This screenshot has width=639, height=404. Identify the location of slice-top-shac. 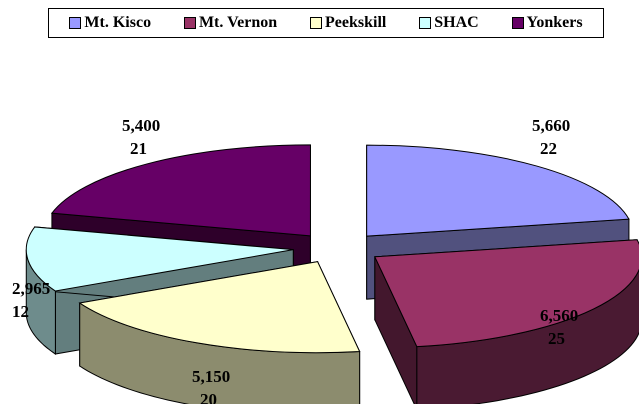
(159, 259).